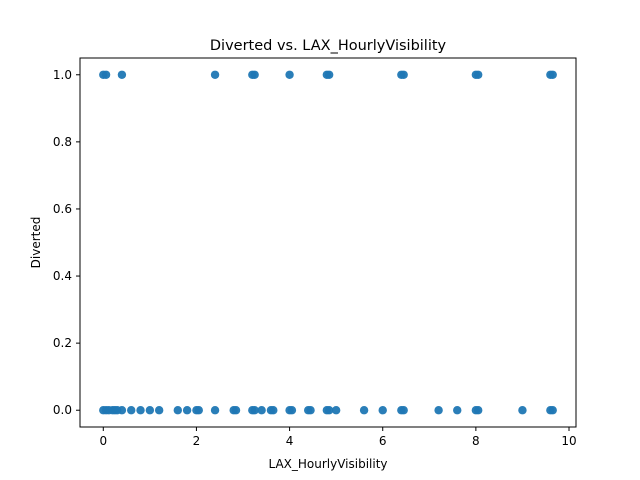 This screenshot has width=640, height=480. Describe the element at coordinates (62, 75) in the screenshot. I see `y-tick-label: 1.0` at that location.